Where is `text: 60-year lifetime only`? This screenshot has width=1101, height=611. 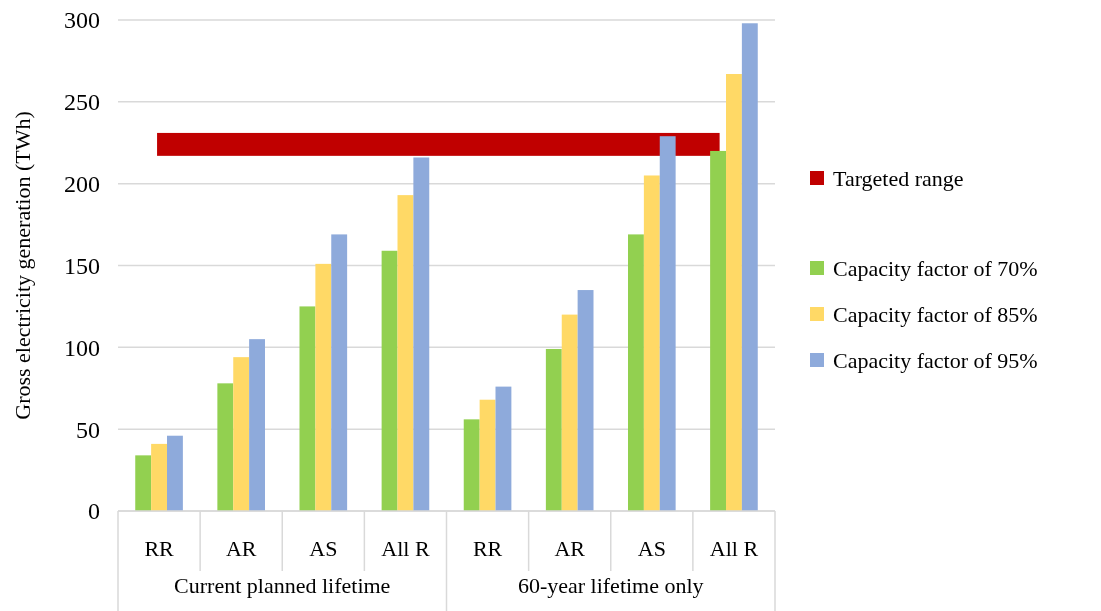
text: 60-year lifetime only is located at coordinates (610, 585).